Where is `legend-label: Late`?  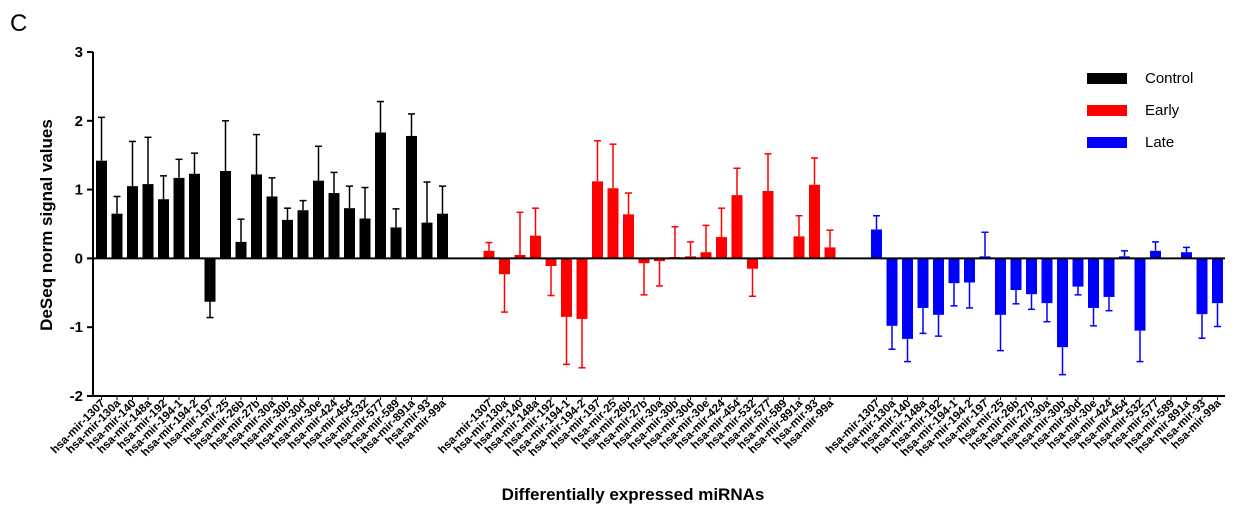
legend-label: Late is located at coordinates (1159, 142).